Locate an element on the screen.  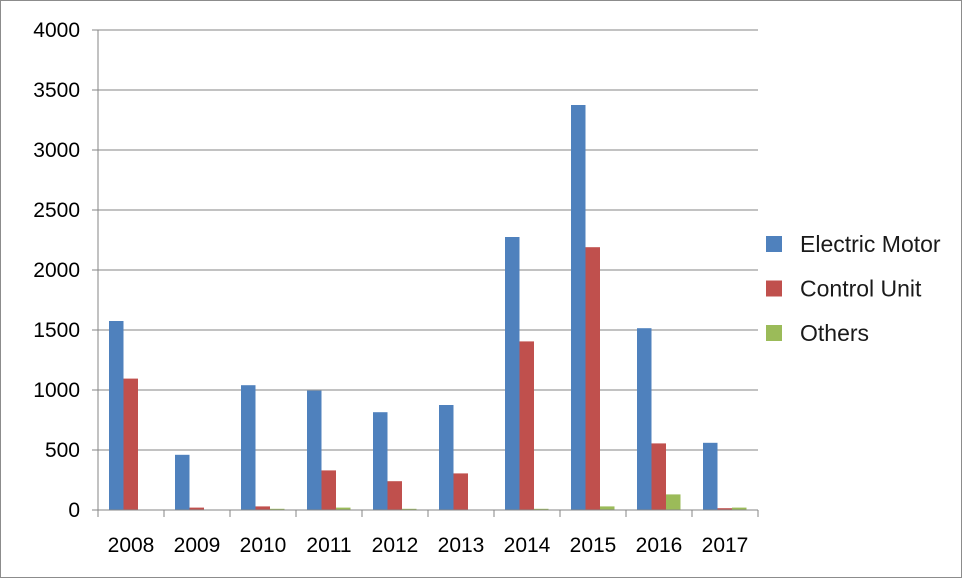
x-tick-label: 2016 is located at coordinates (659, 545).